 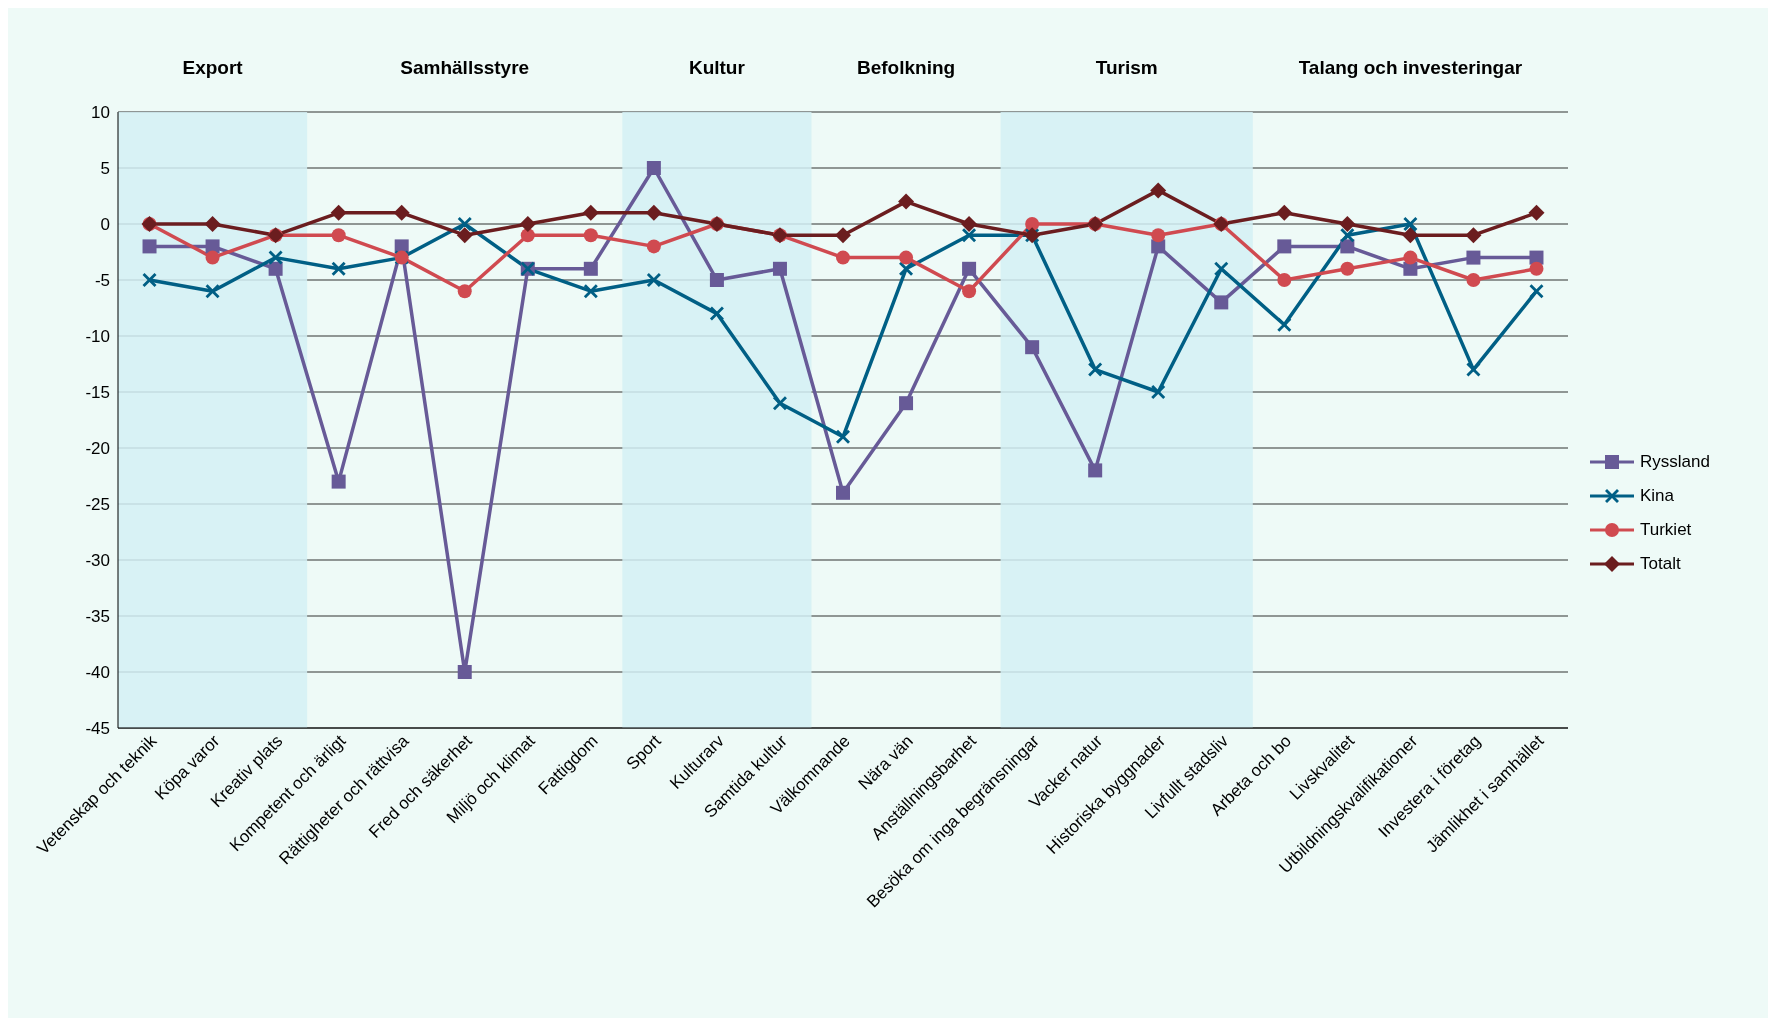 What do you see at coordinates (97, 505) in the screenshot?
I see `y-tick-label: -25` at bounding box center [97, 505].